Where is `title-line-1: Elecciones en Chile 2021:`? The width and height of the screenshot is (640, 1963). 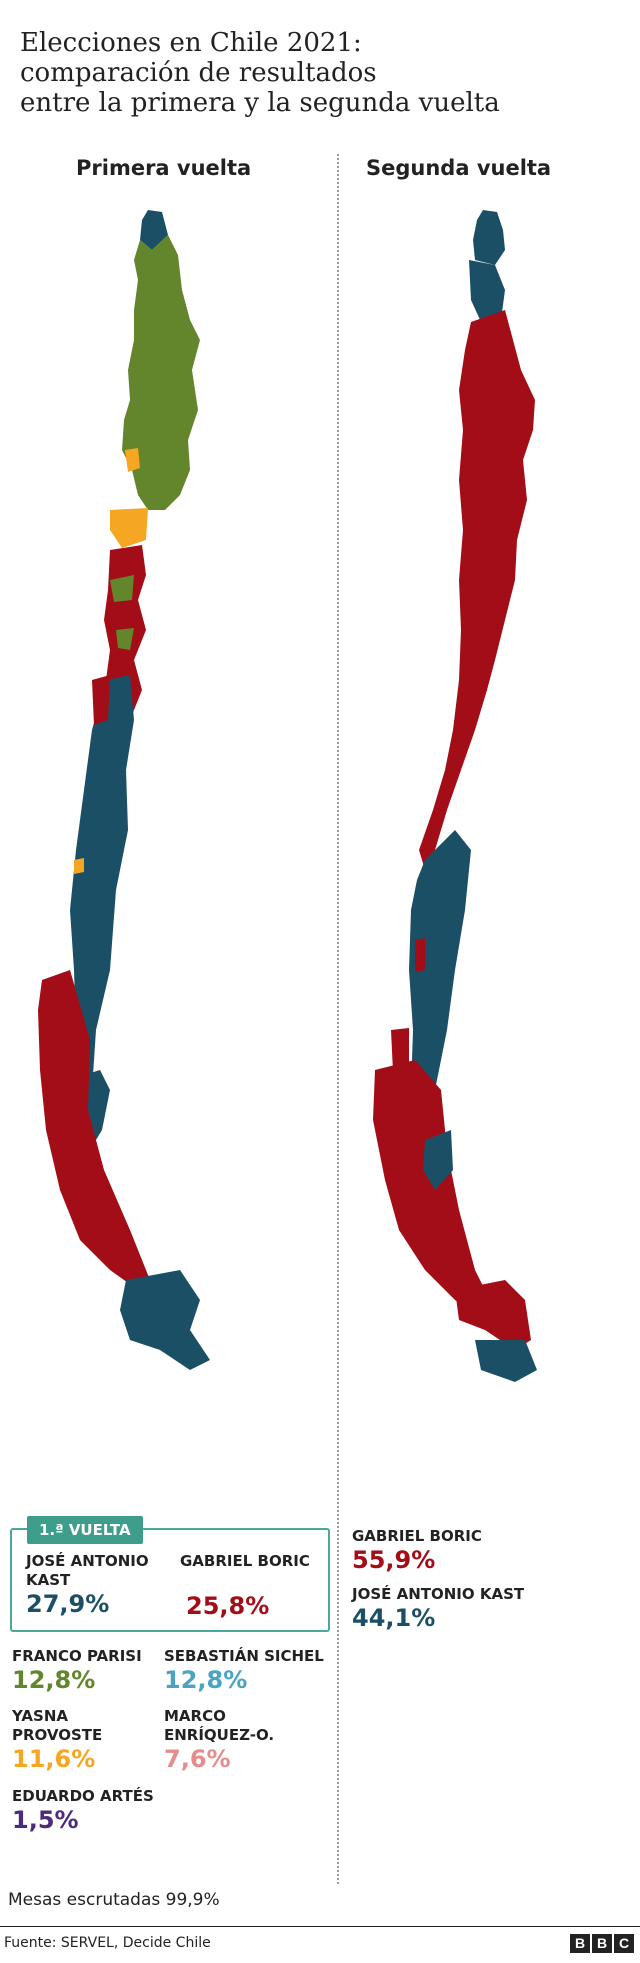 title-line-1: Elecciones en Chile 2021: is located at coordinates (191, 43).